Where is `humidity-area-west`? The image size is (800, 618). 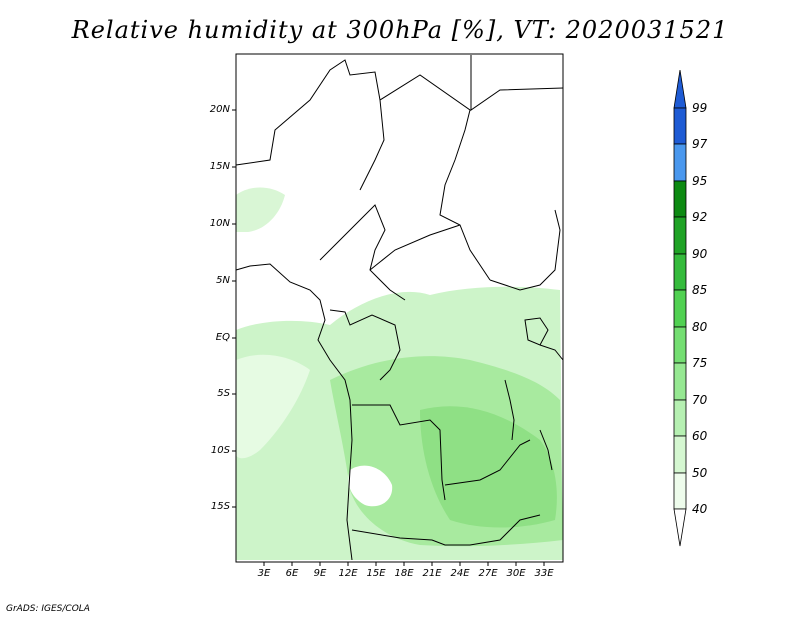 humidity-area-west is located at coordinates (273, 406).